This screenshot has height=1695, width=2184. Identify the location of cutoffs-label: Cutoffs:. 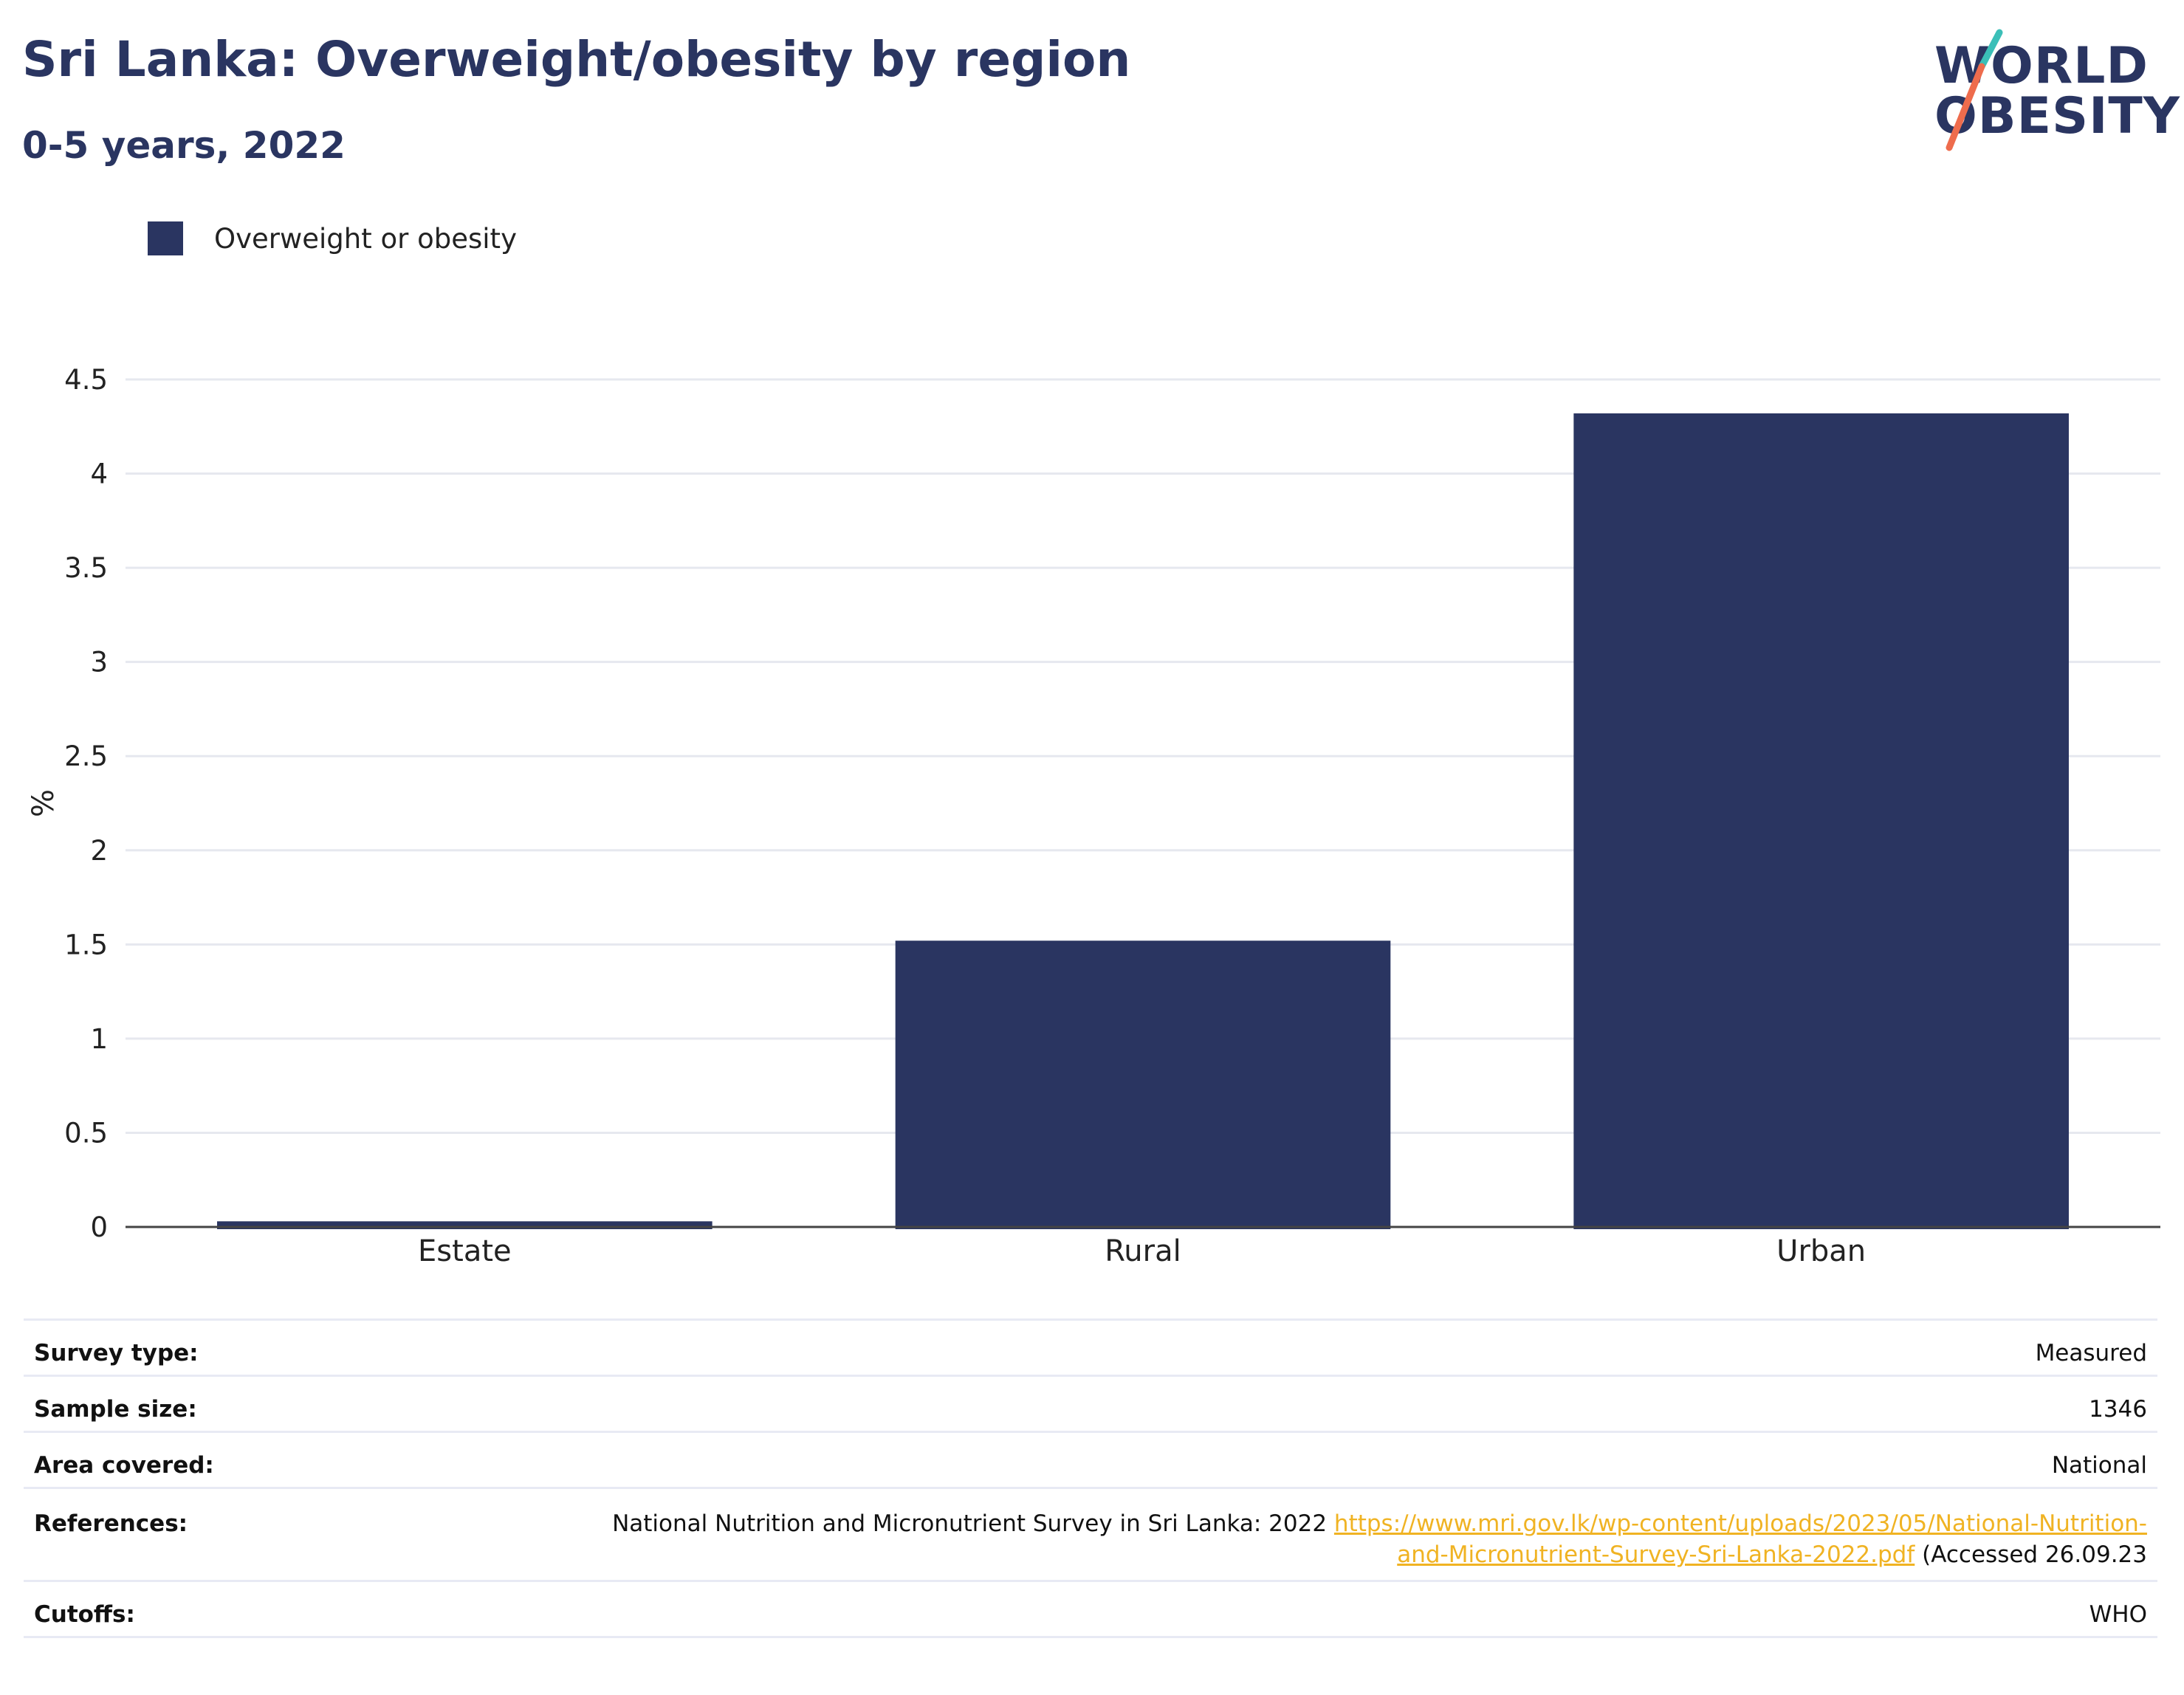
(260, 1609).